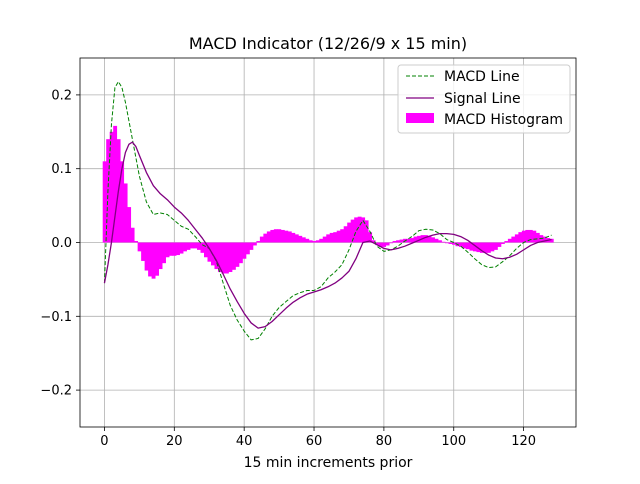 This screenshot has width=640, height=484. I want to click on y-tick-label: −0.1, so click(56, 317).